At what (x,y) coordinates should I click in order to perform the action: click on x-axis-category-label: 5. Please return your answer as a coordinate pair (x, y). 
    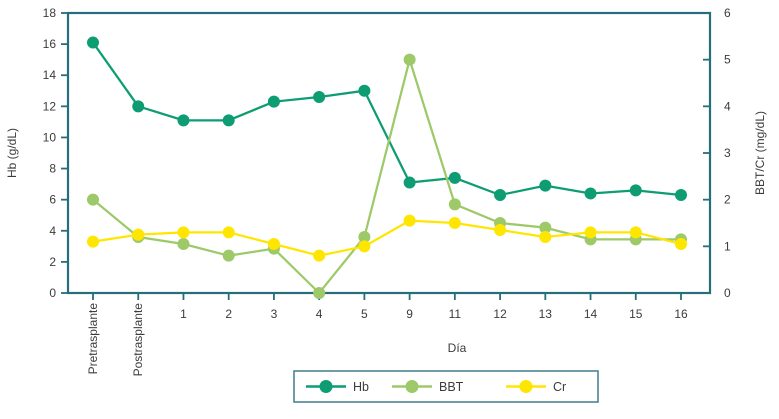
    Looking at the image, I should click on (364, 314).